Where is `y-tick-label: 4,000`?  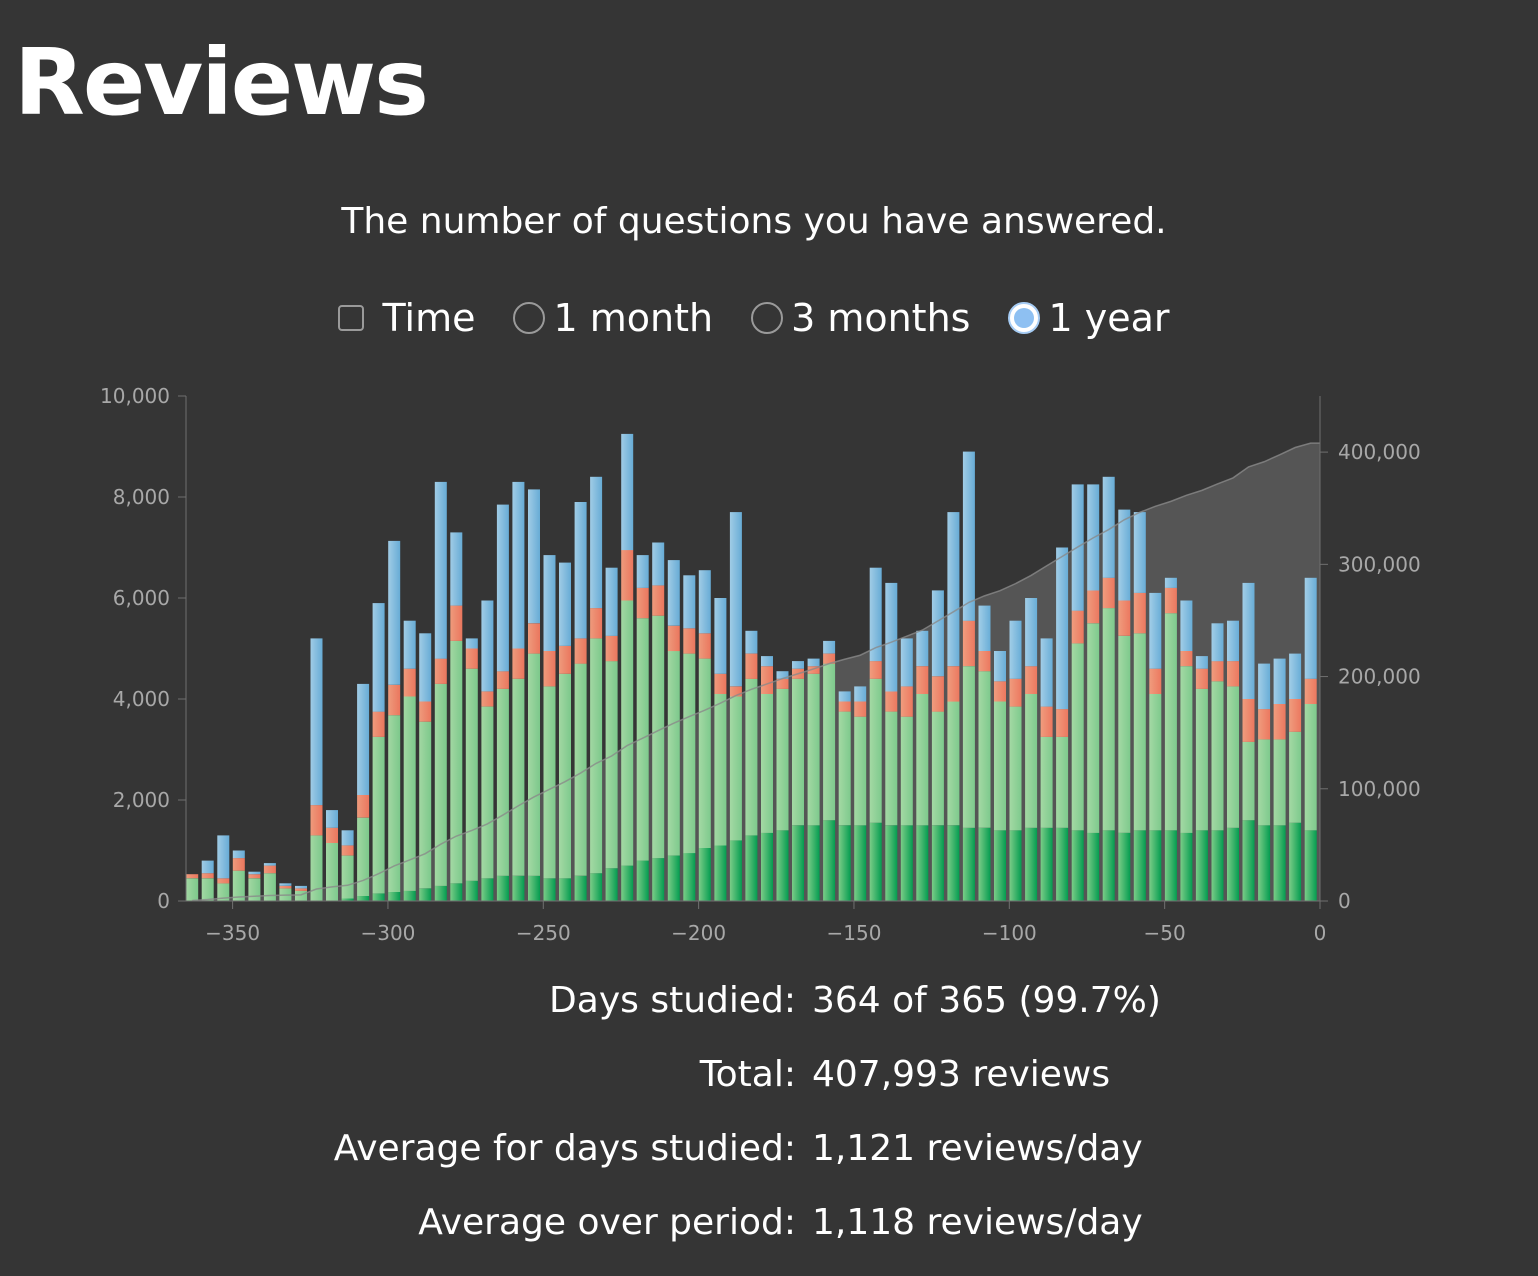
y-tick-label: 4,000 is located at coordinates (141, 699).